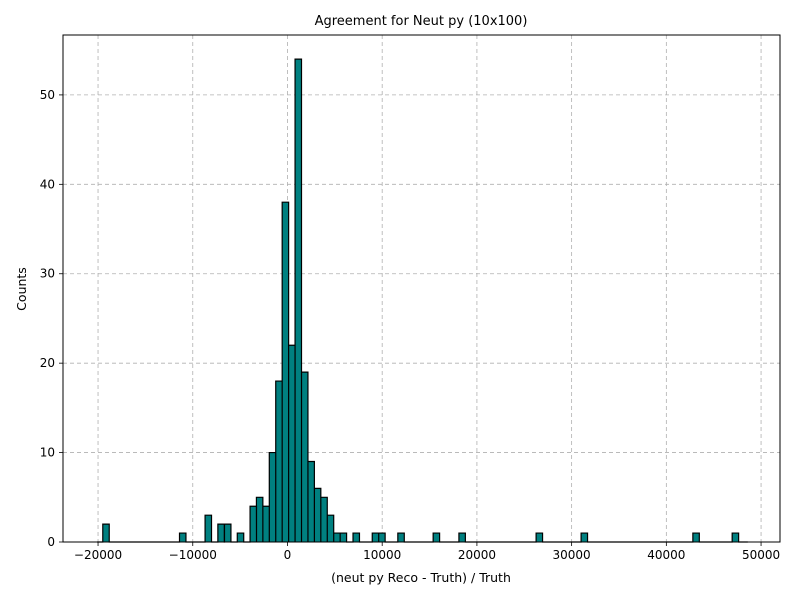 This screenshot has width=800, height=600. I want to click on x-tick-label: 20000, so click(477, 555).